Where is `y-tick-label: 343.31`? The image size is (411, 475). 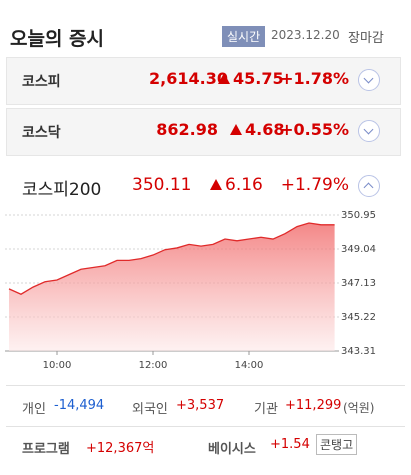
y-tick-label: 343.31 is located at coordinates (358, 351).